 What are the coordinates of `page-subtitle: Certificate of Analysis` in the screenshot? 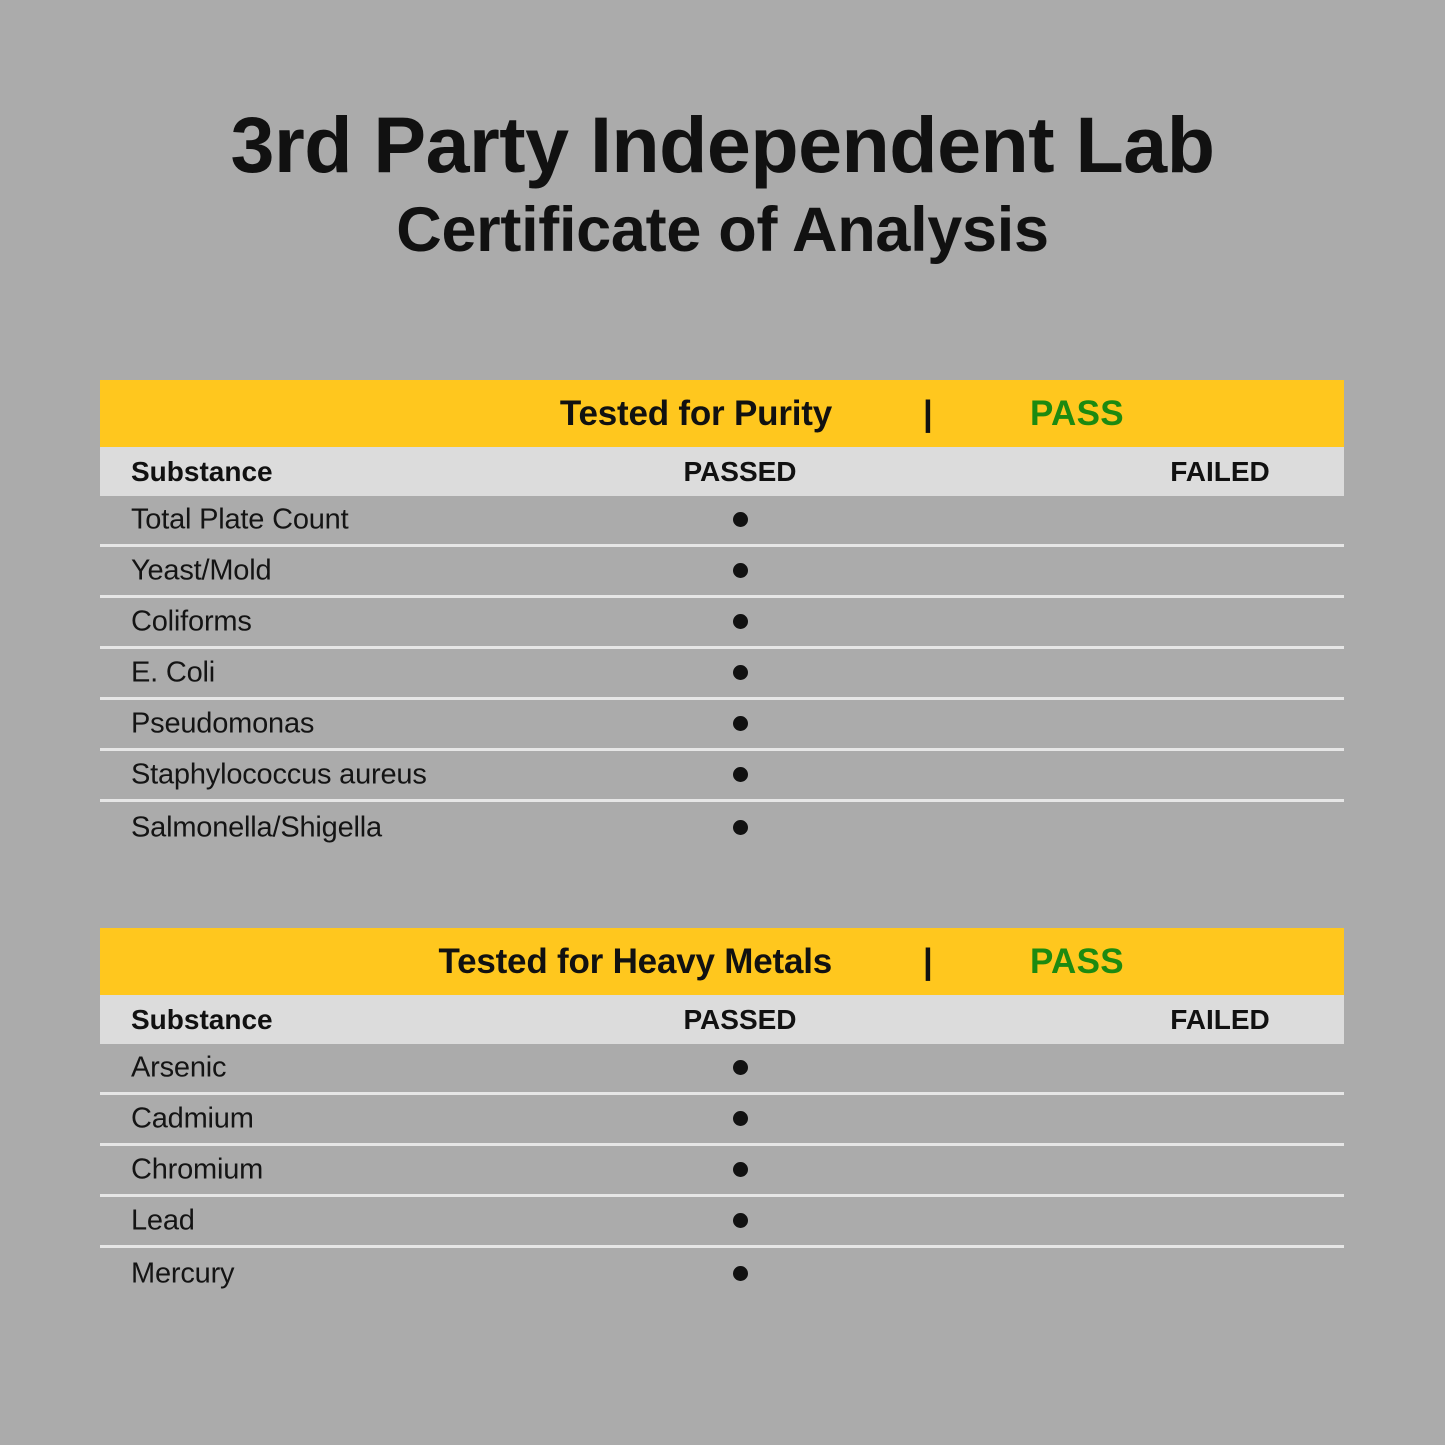 It's located at (722, 230).